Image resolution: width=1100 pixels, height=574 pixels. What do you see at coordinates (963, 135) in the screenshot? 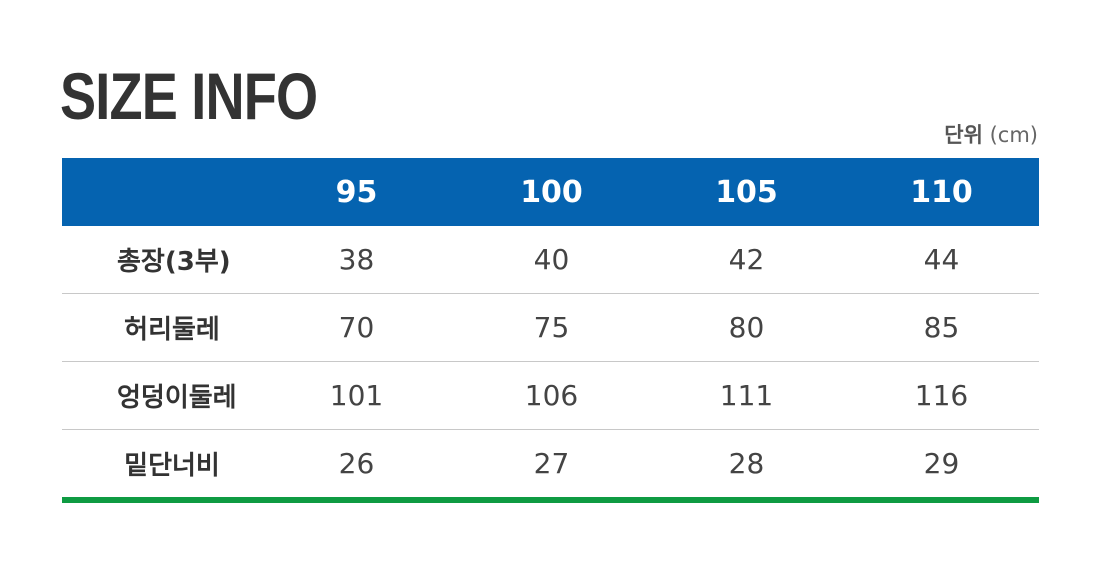
I see `unit-label: 단위` at bounding box center [963, 135].